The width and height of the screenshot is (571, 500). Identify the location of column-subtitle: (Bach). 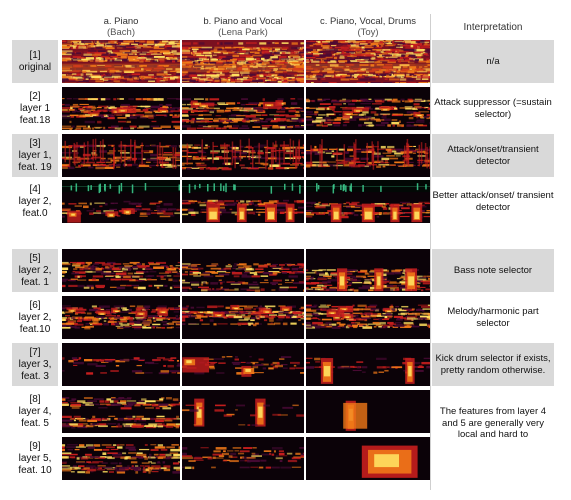
(121, 32).